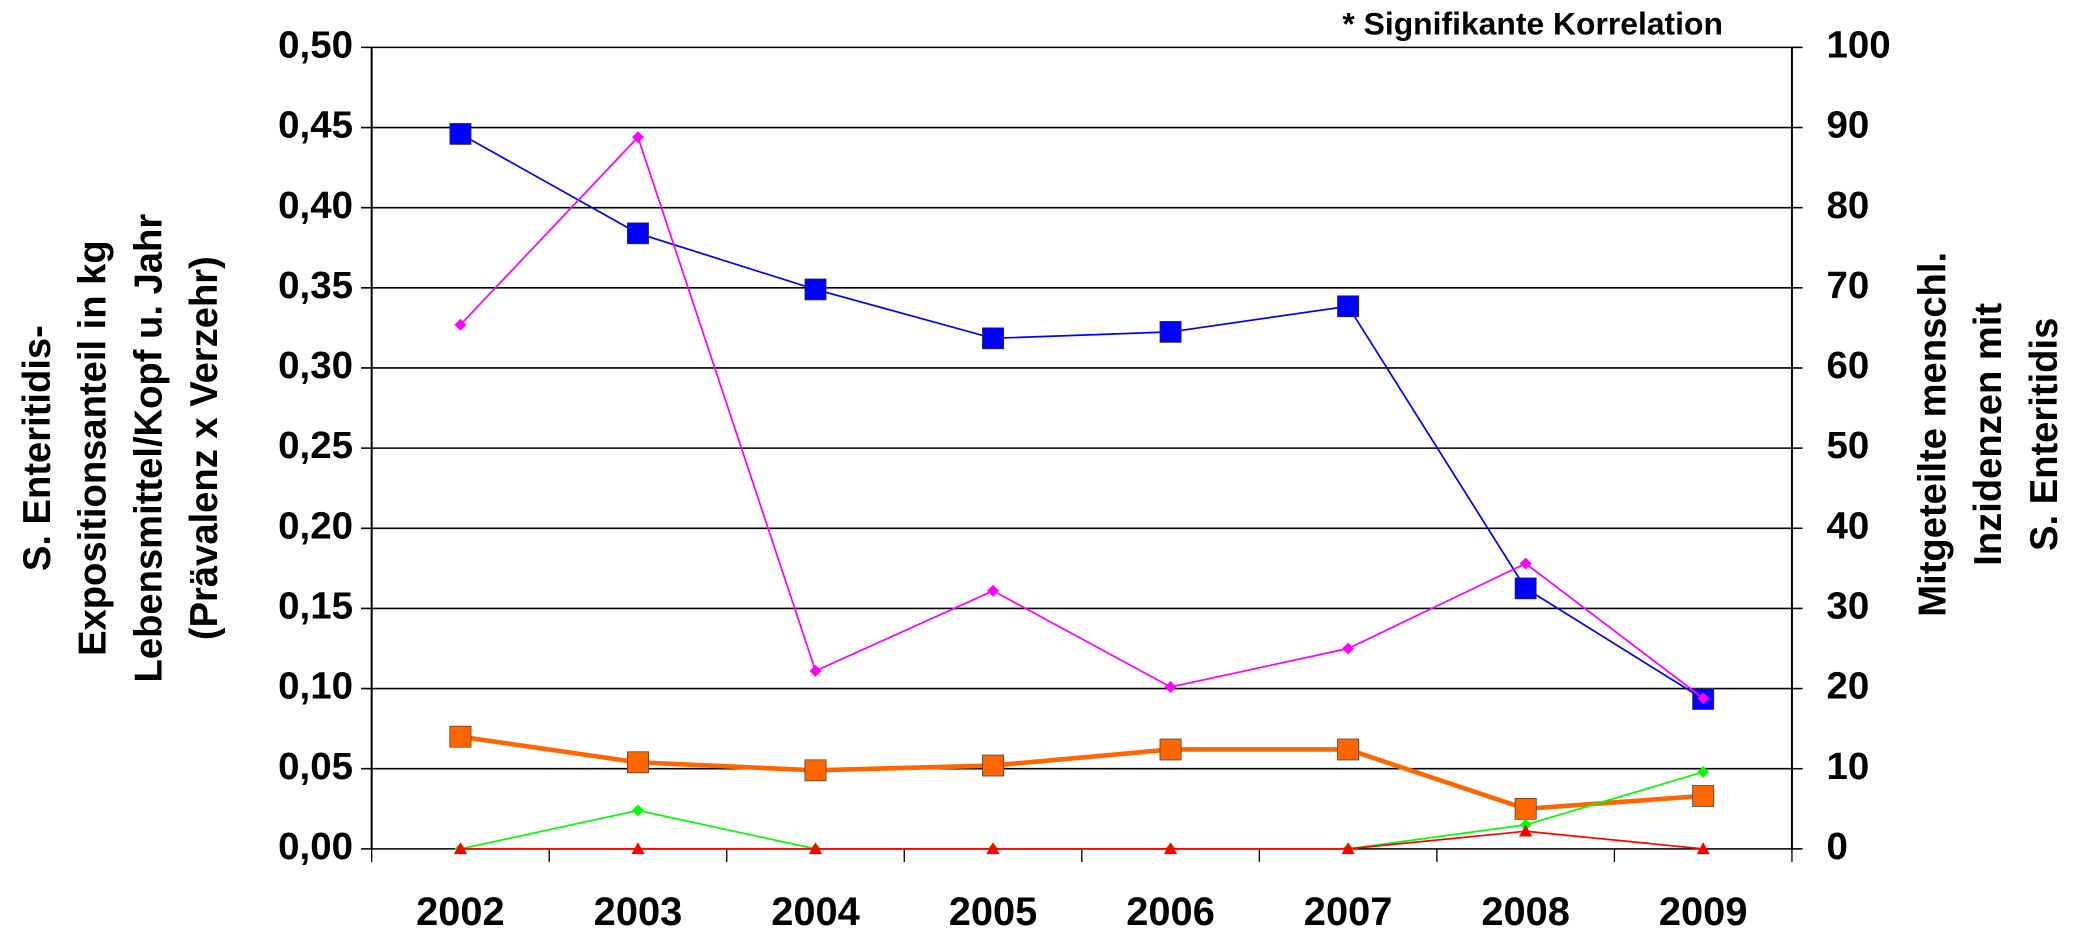  What do you see at coordinates (315, 445) in the screenshot?
I see `y-tick-label: 0,25` at bounding box center [315, 445].